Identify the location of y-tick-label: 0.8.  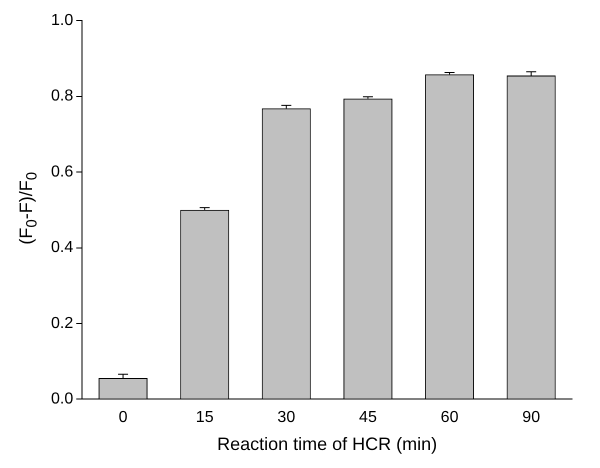
(62, 96).